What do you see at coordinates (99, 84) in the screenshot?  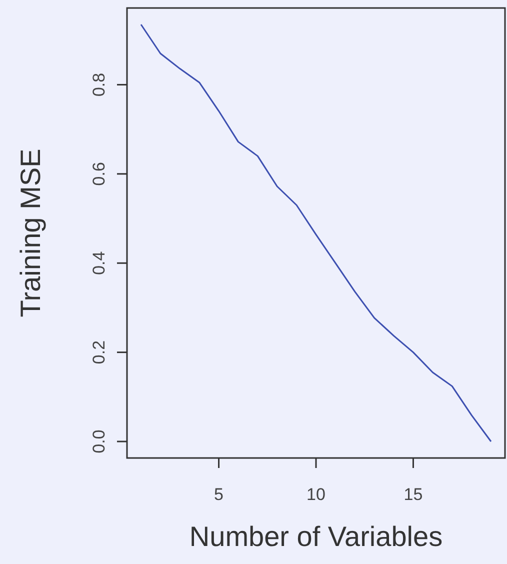 I see `y-tick-label: 0.8` at bounding box center [99, 84].